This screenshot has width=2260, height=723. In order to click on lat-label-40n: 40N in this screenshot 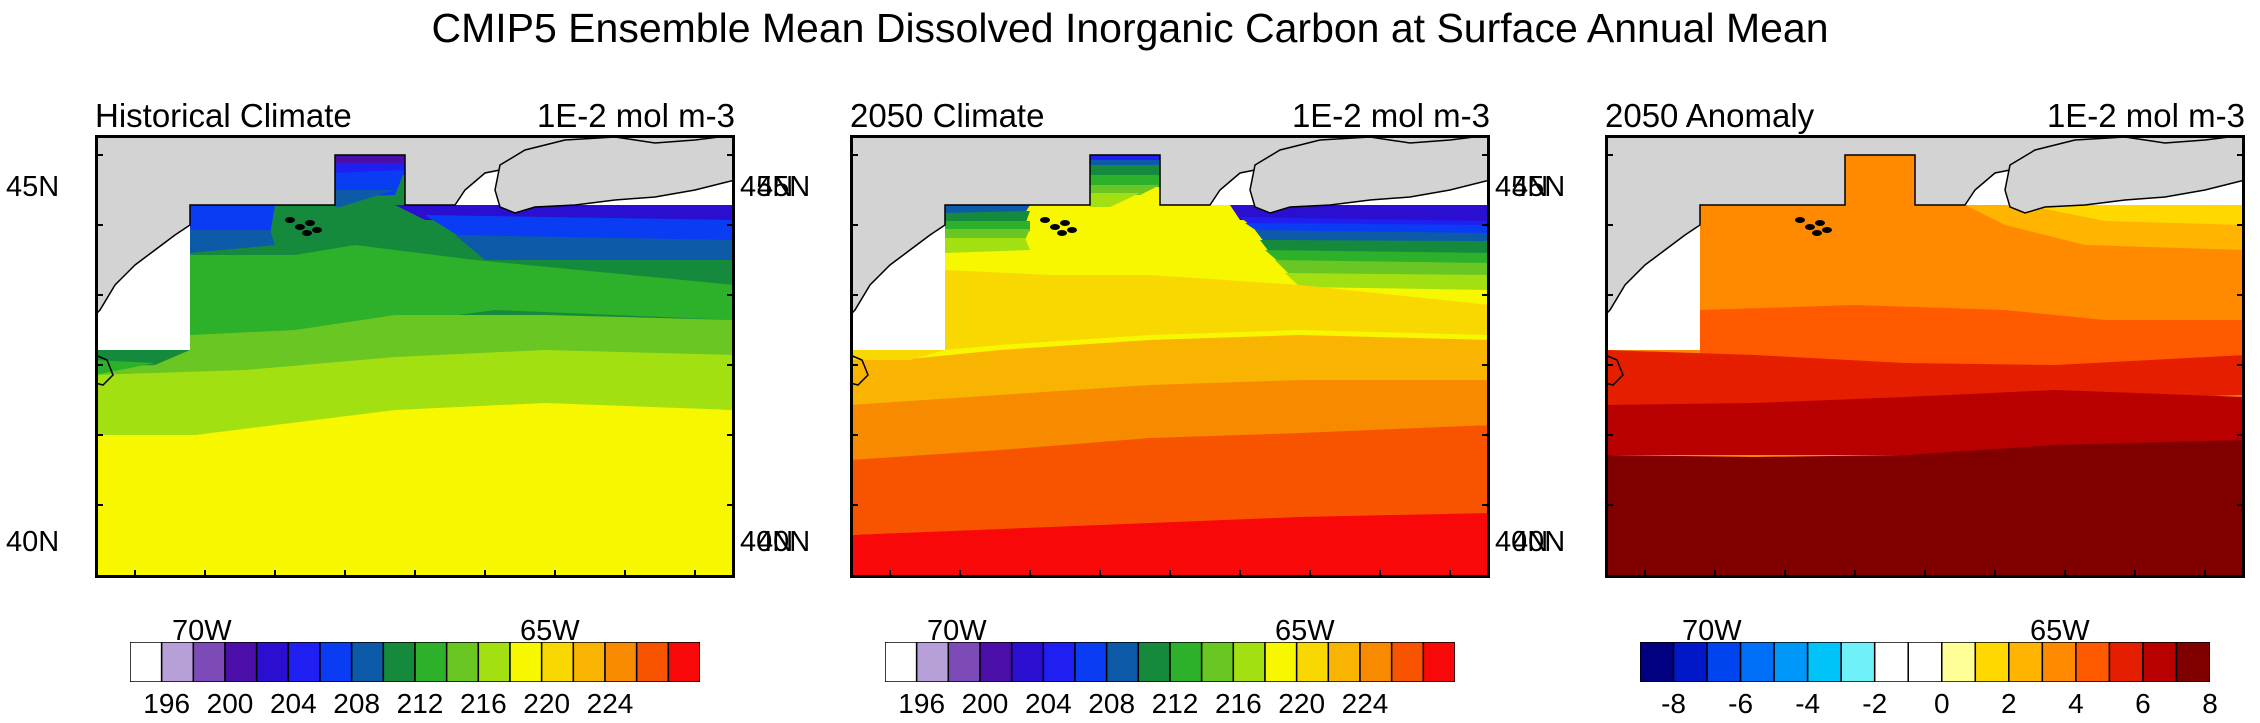, I will do `click(33, 542)`.